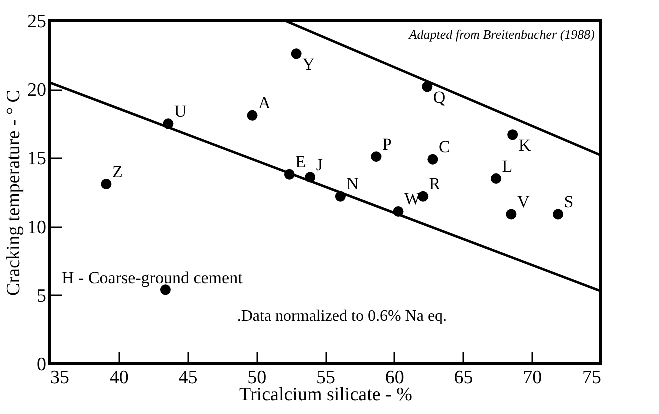 The image size is (659, 414). I want to click on annotation: J, so click(320, 164).